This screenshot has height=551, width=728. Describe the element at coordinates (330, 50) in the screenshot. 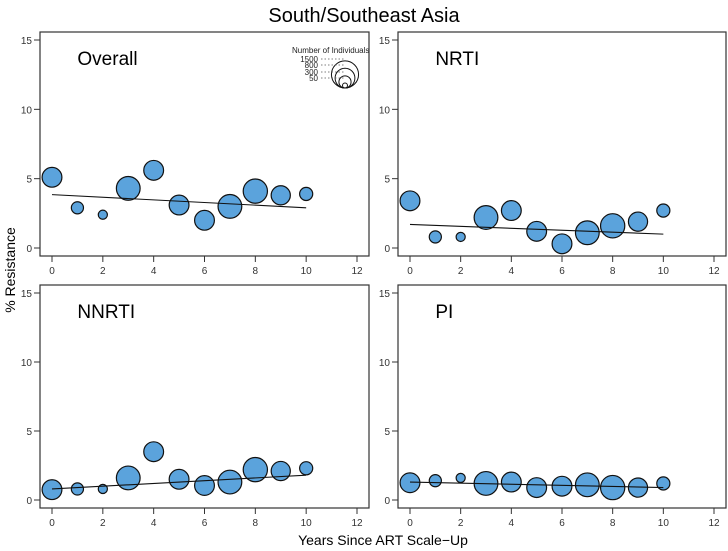

I see `legend-title: Number of Individuals` at that location.